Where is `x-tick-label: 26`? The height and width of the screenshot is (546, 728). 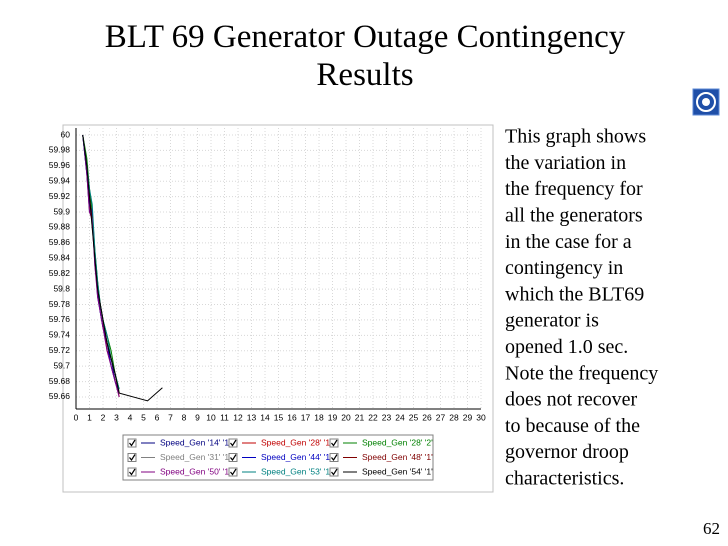 x-tick-label: 26 is located at coordinates (427, 417).